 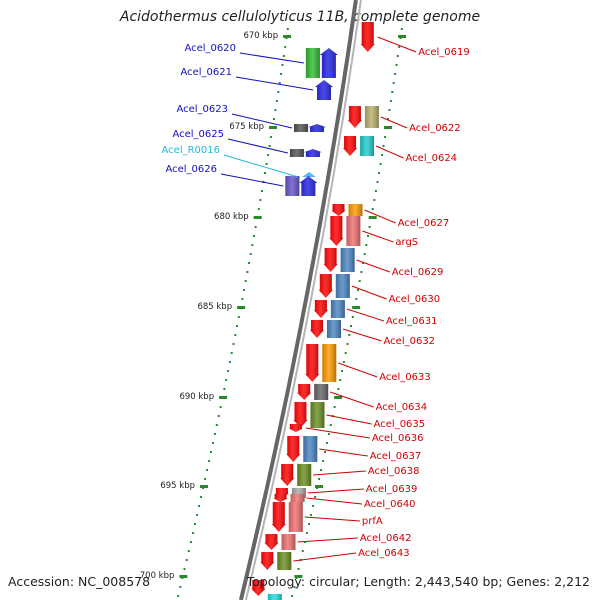 I want to click on gene-label: Acel_0637, so click(x=396, y=456).